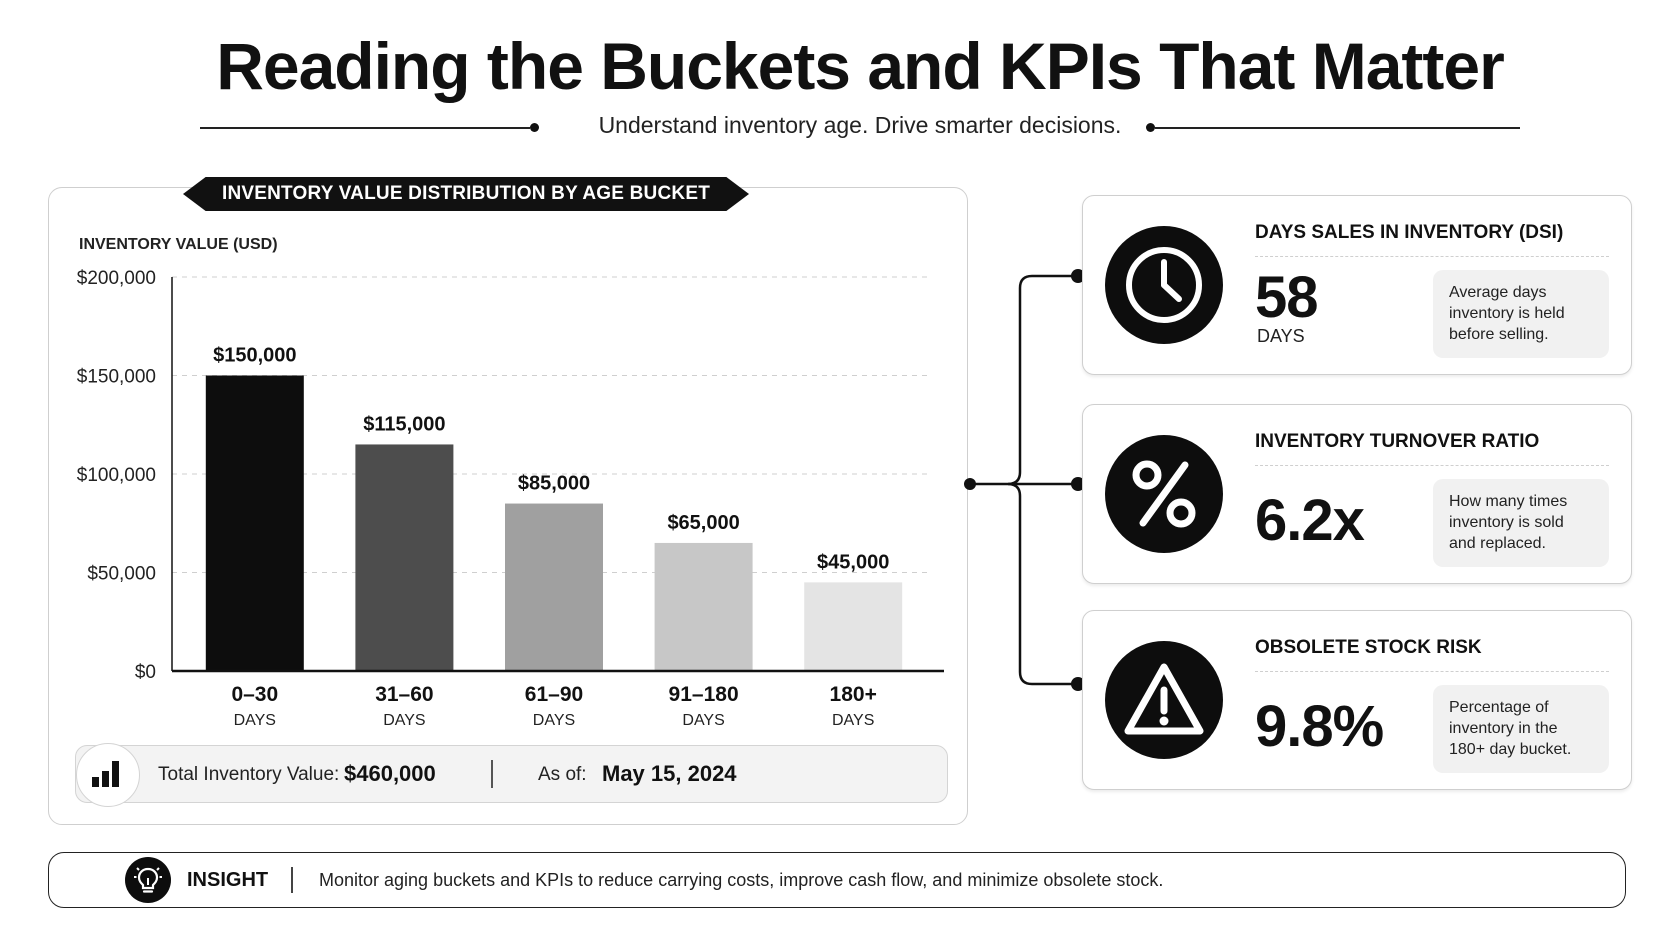  Describe the element at coordinates (1287, 297) in the screenshot. I see `kpi-value: 58` at that location.